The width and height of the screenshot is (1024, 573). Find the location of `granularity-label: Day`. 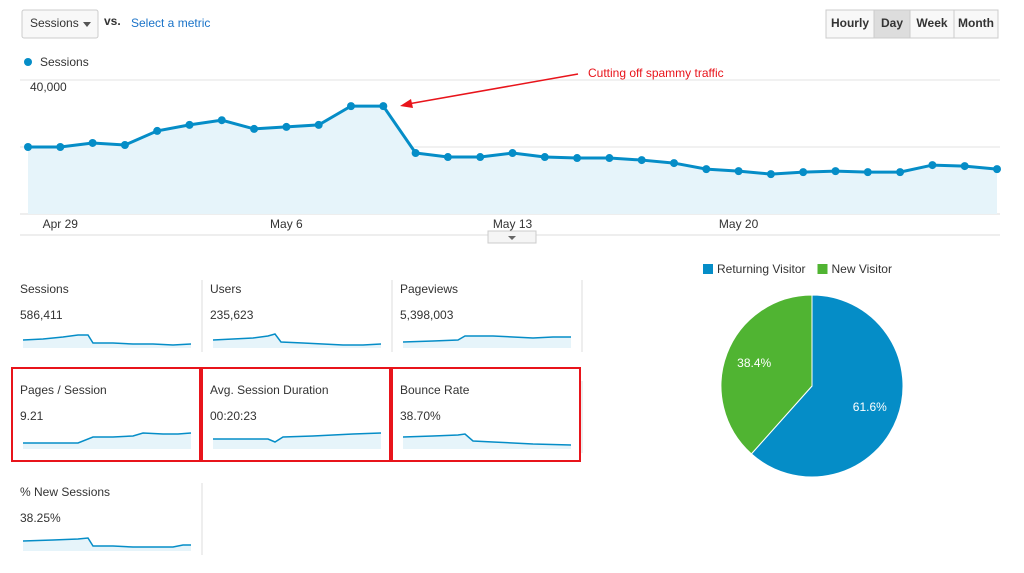

granularity-label: Day is located at coordinates (892, 23).